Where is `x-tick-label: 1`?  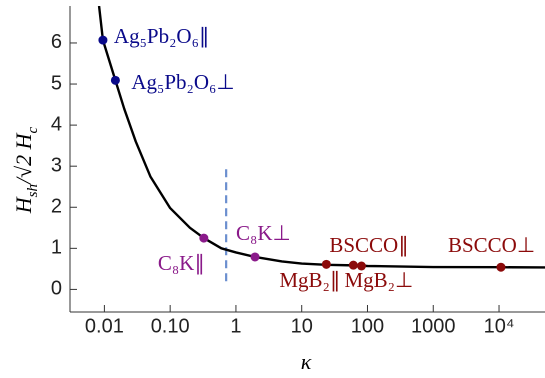
x-tick-label: 1 is located at coordinates (235, 326).